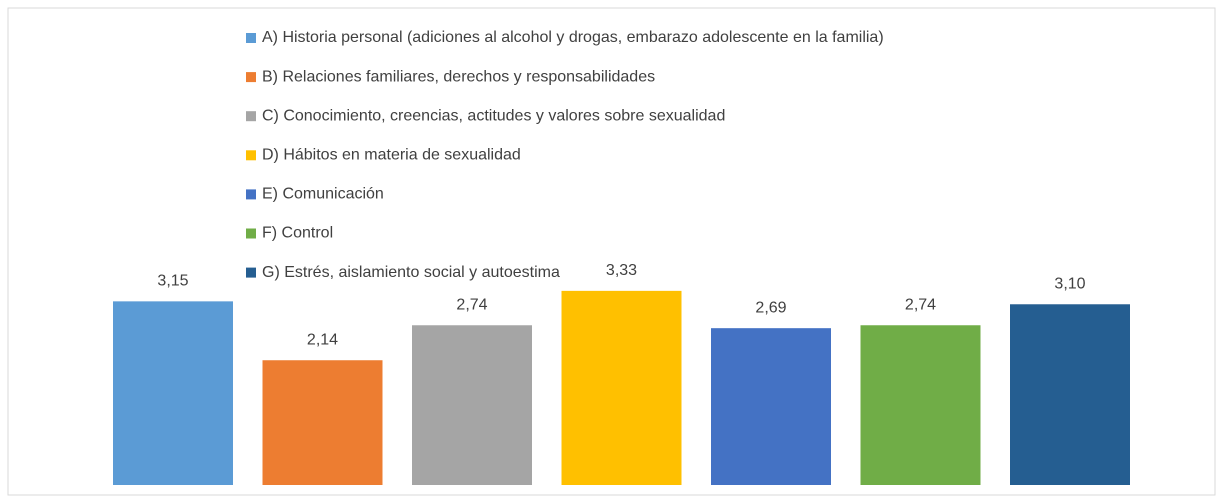 The image size is (1223, 500). Describe the element at coordinates (297, 233) in the screenshot. I see `legend-label: F) Control` at that location.